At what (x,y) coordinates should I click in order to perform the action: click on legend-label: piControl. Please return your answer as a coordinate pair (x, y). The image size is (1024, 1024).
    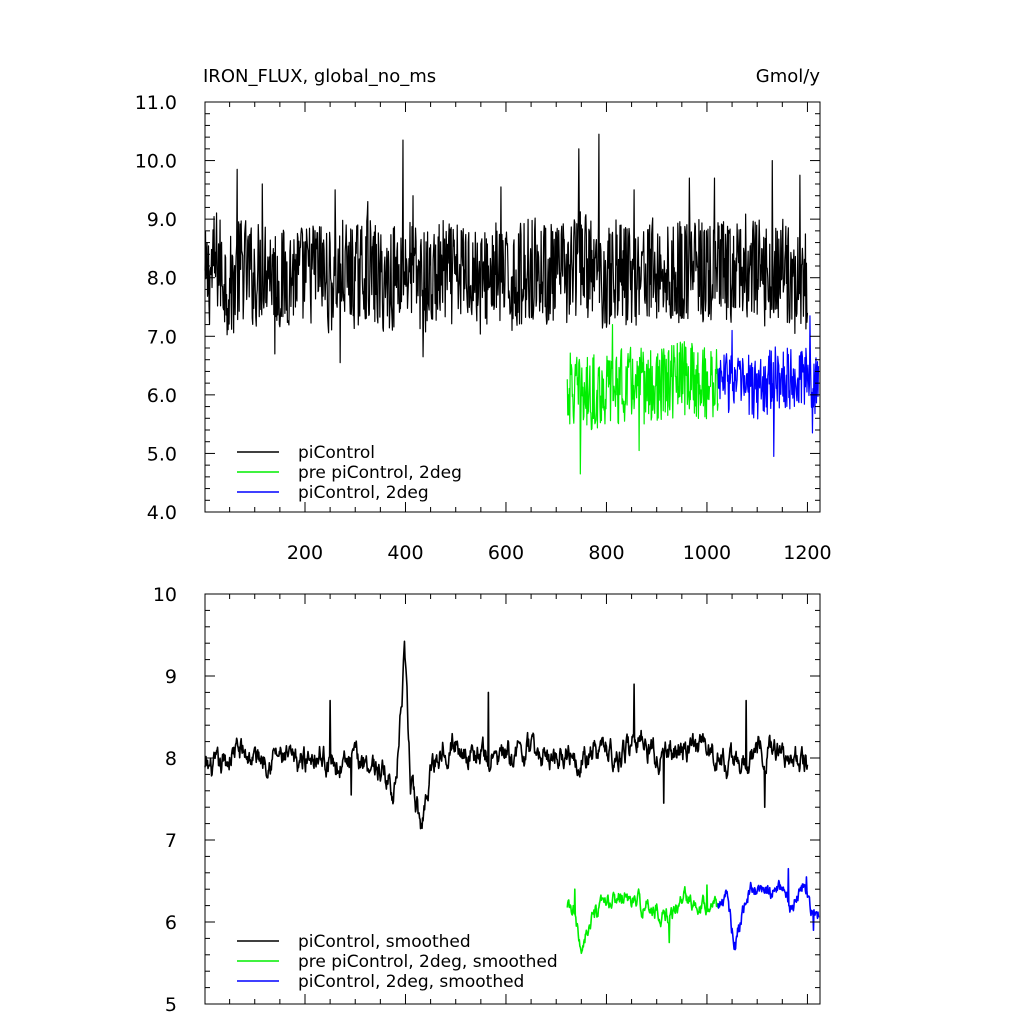
    Looking at the image, I should click on (336, 453).